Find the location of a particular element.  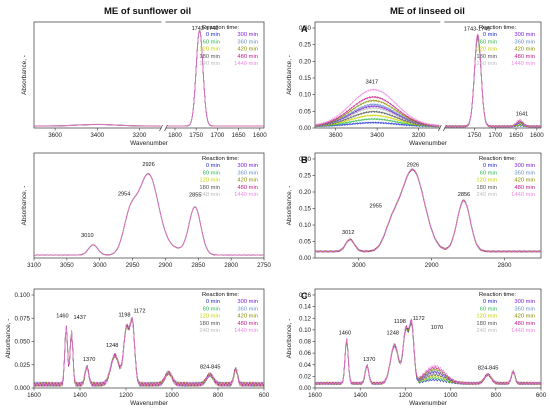

peak-annotation: 3010 is located at coordinates (87, 236).